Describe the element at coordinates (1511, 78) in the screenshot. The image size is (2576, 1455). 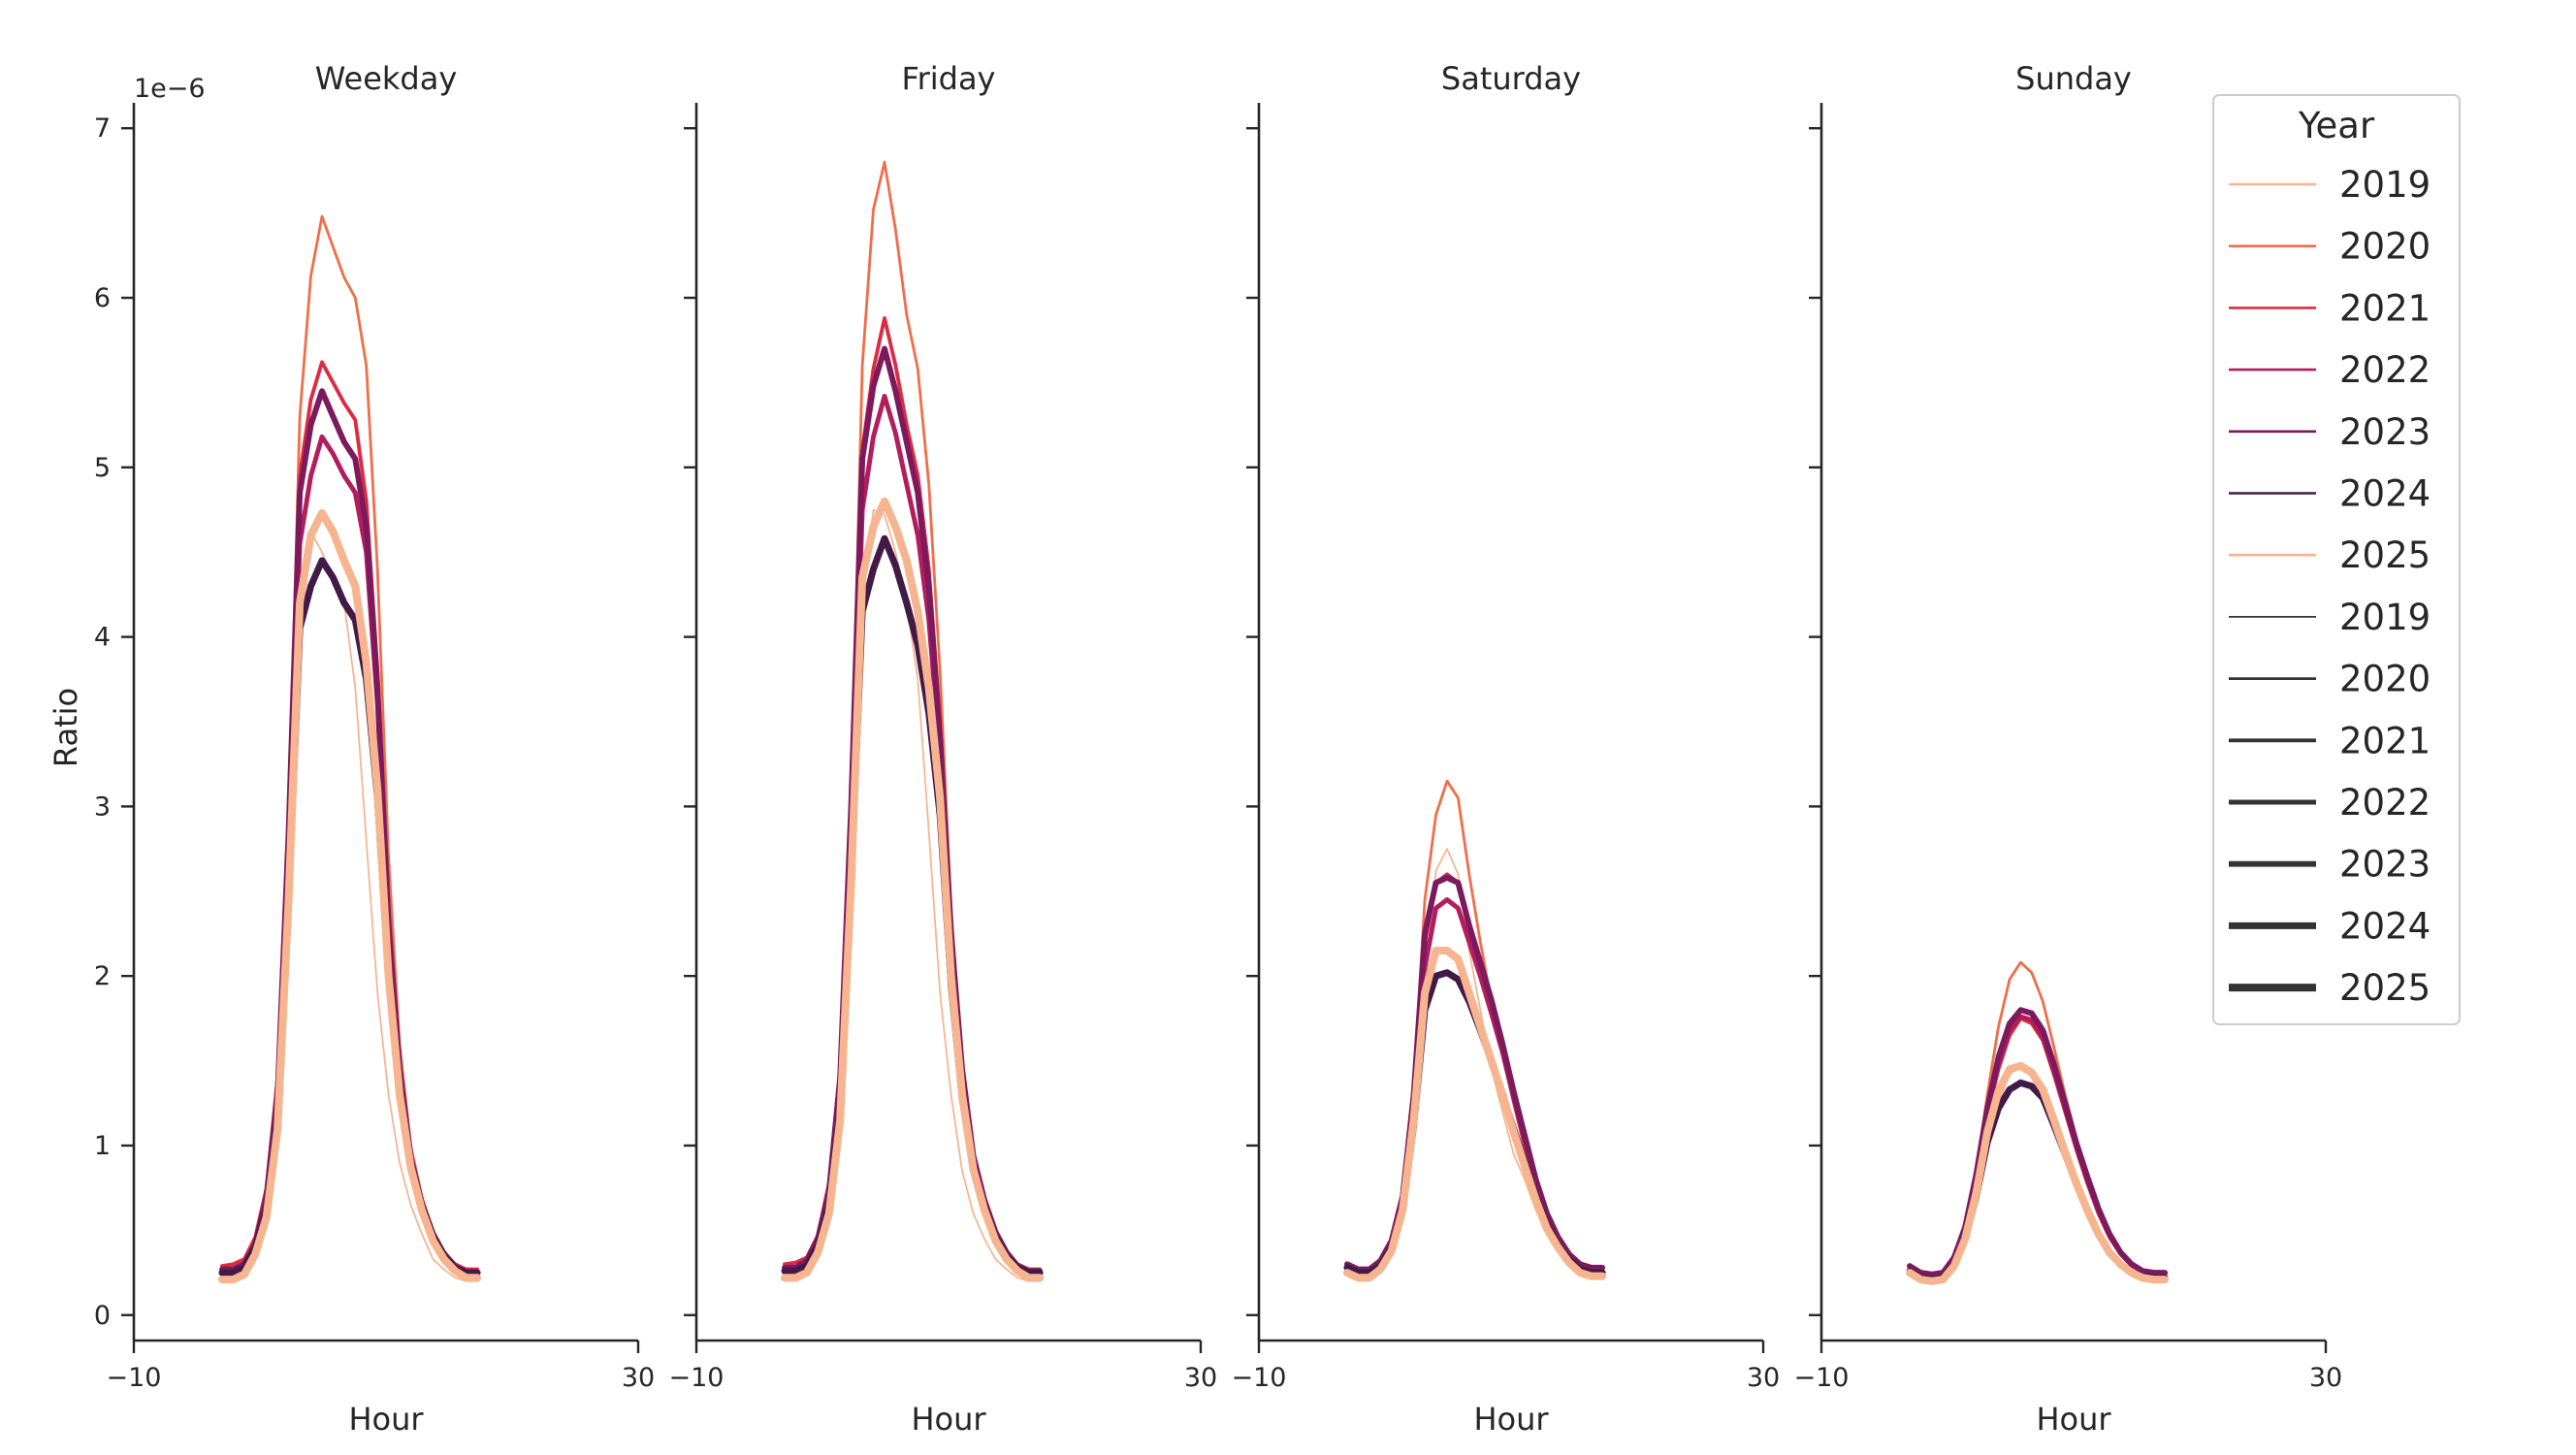
I see `panel-title: Saturday` at that location.